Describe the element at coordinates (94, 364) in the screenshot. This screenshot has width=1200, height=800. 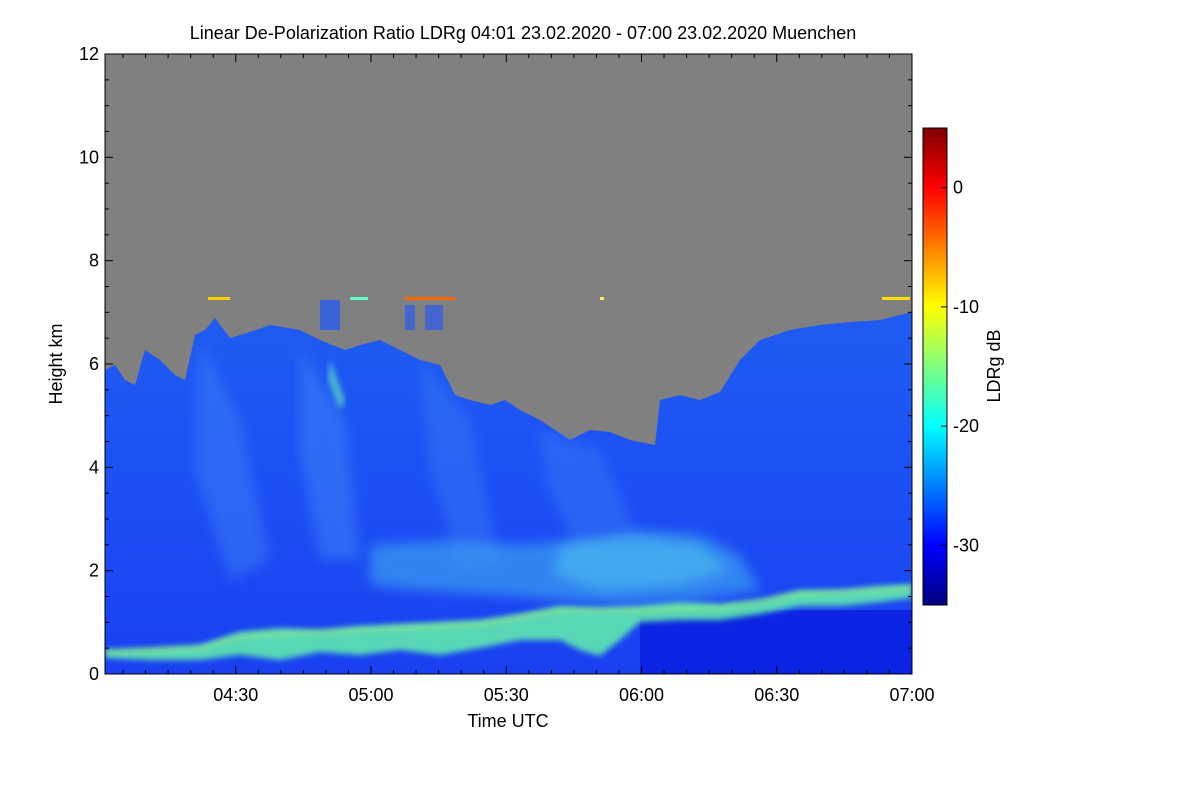
I see `y-tick-label: 6` at that location.